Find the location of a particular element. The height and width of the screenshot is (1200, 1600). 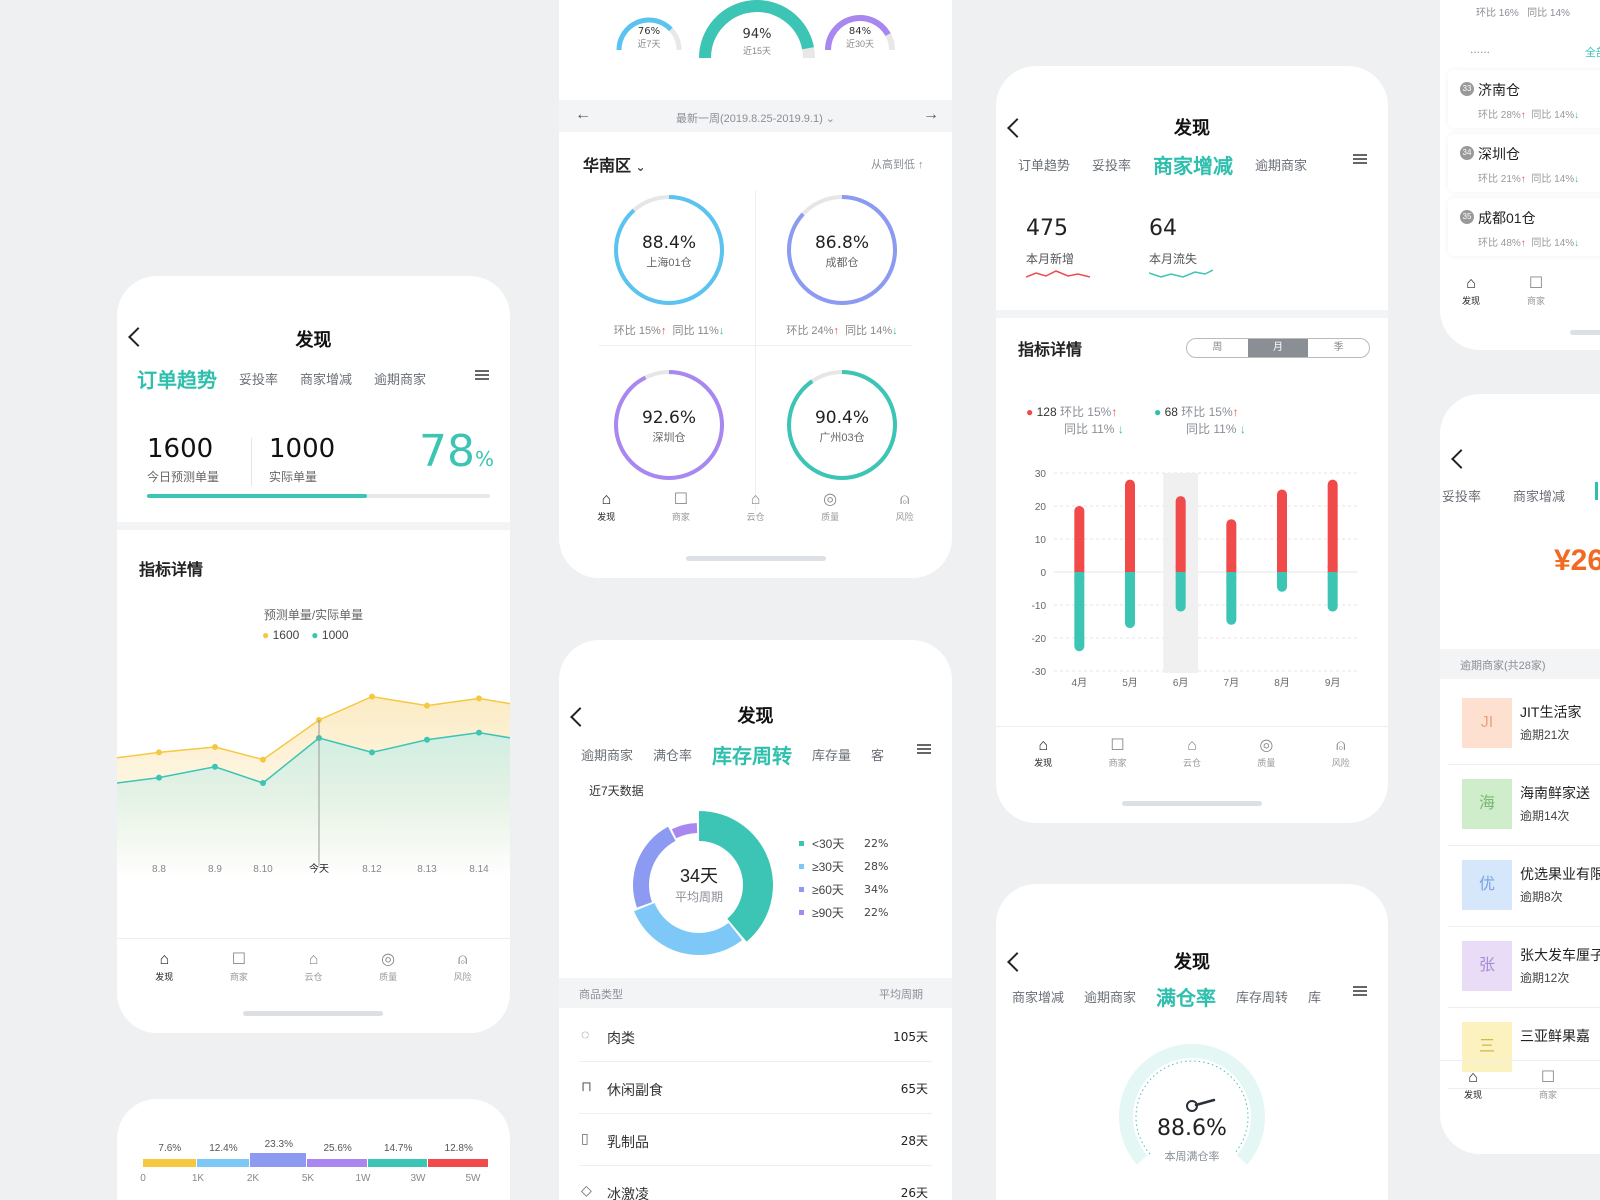

ring-value: 88.4% is located at coordinates (669, 243).